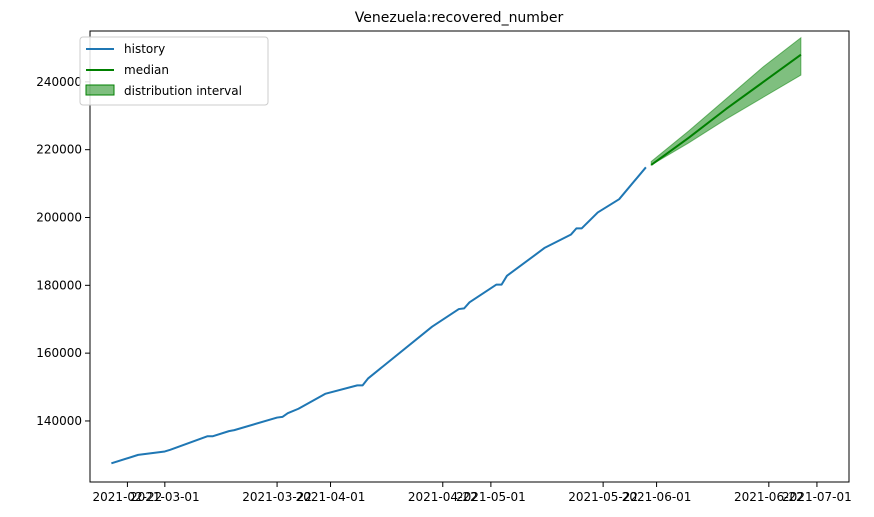 The height and width of the screenshot is (517, 874). What do you see at coordinates (277, 497) in the screenshot?
I see `x-tick-label: 2021-03-22` at bounding box center [277, 497].